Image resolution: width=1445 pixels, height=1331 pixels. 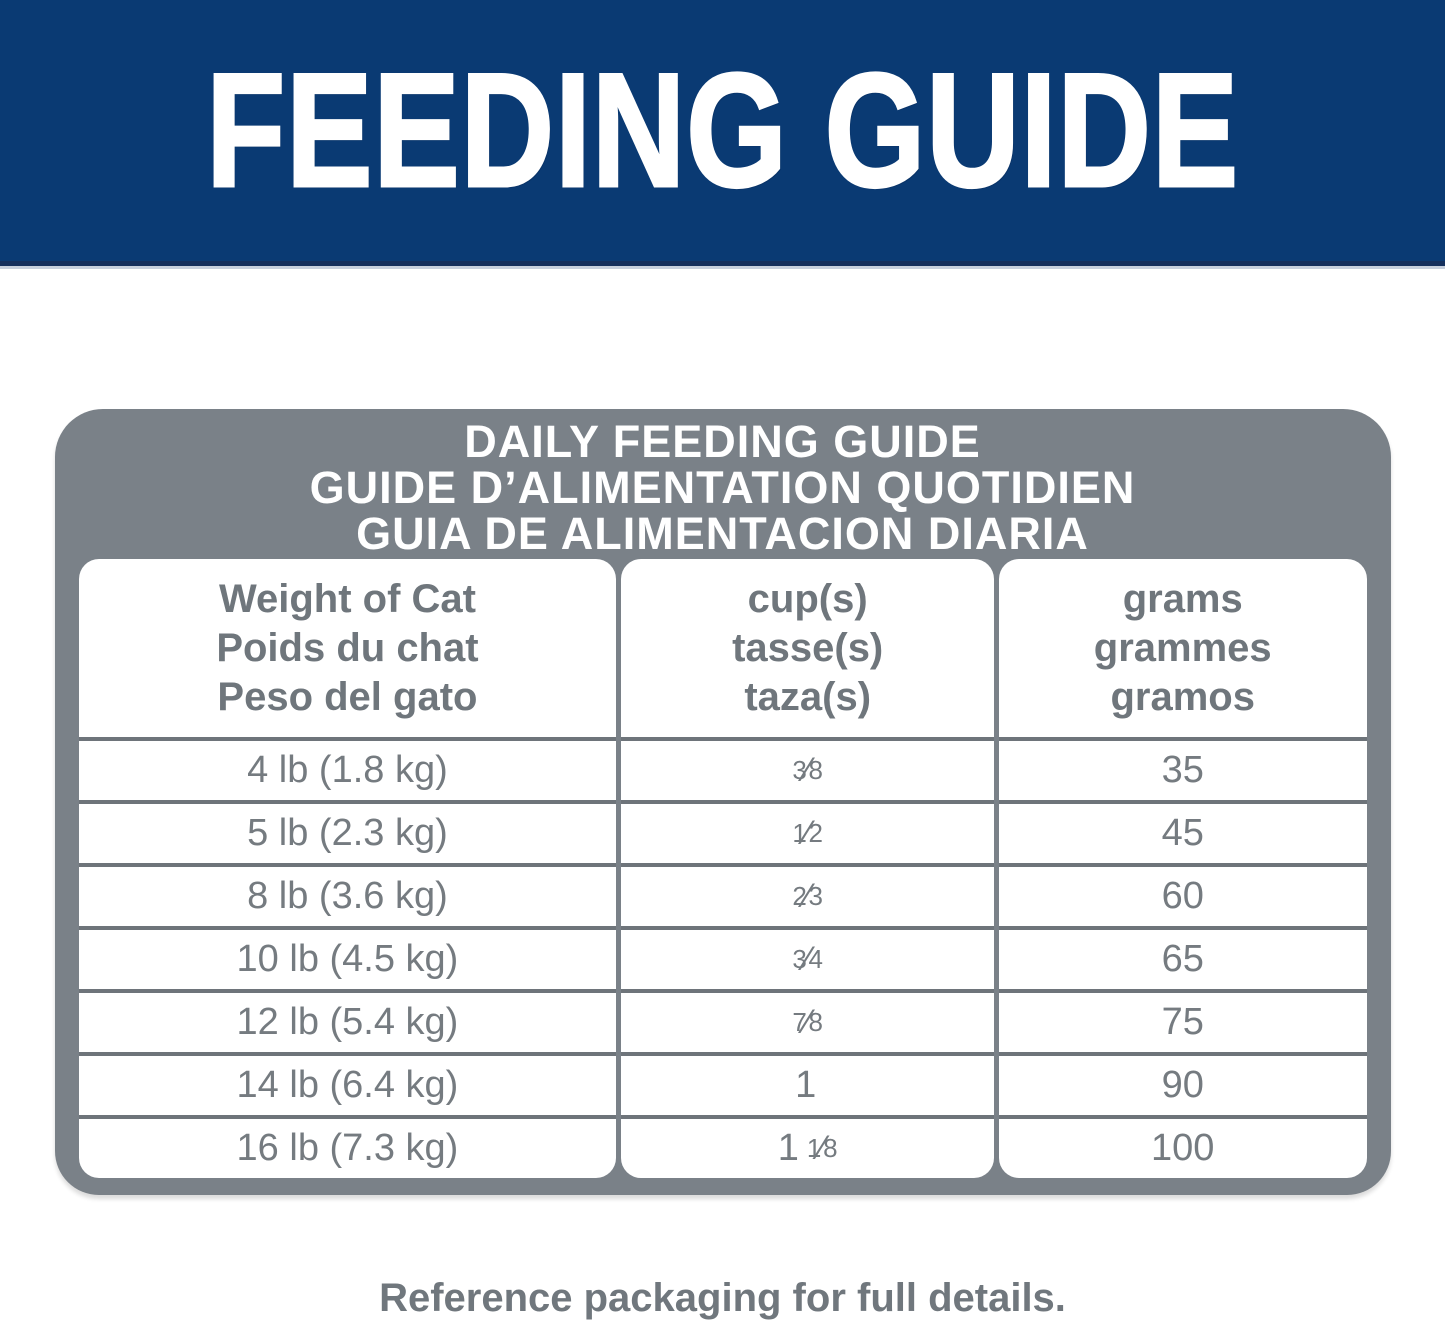 What do you see at coordinates (1182, 768) in the screenshot?
I see `grams-cell: 35` at bounding box center [1182, 768].